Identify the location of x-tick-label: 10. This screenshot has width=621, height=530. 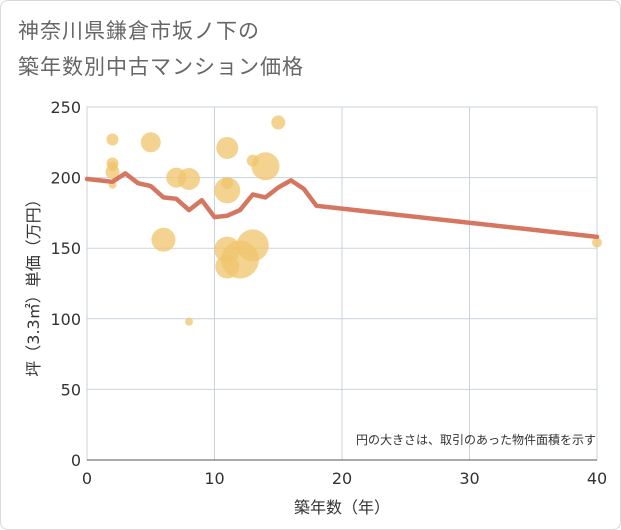
(214, 478).